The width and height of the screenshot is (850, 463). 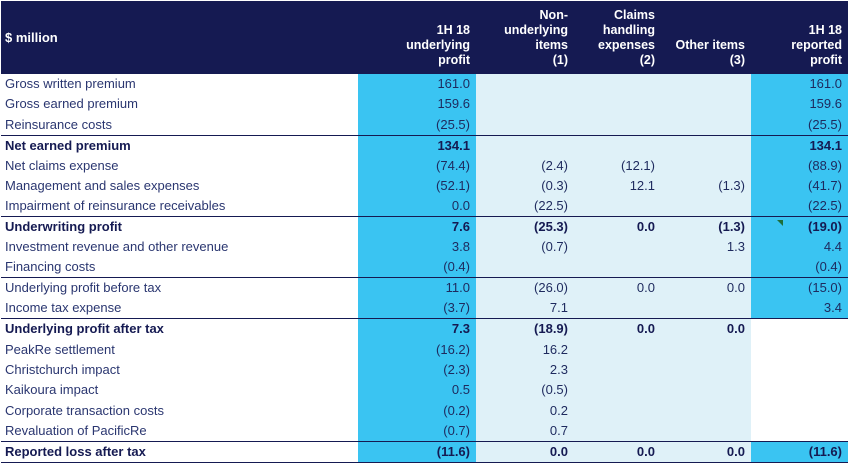 What do you see at coordinates (525, 186) in the screenshot?
I see `value-cell-col-2: (0.3)` at bounding box center [525, 186].